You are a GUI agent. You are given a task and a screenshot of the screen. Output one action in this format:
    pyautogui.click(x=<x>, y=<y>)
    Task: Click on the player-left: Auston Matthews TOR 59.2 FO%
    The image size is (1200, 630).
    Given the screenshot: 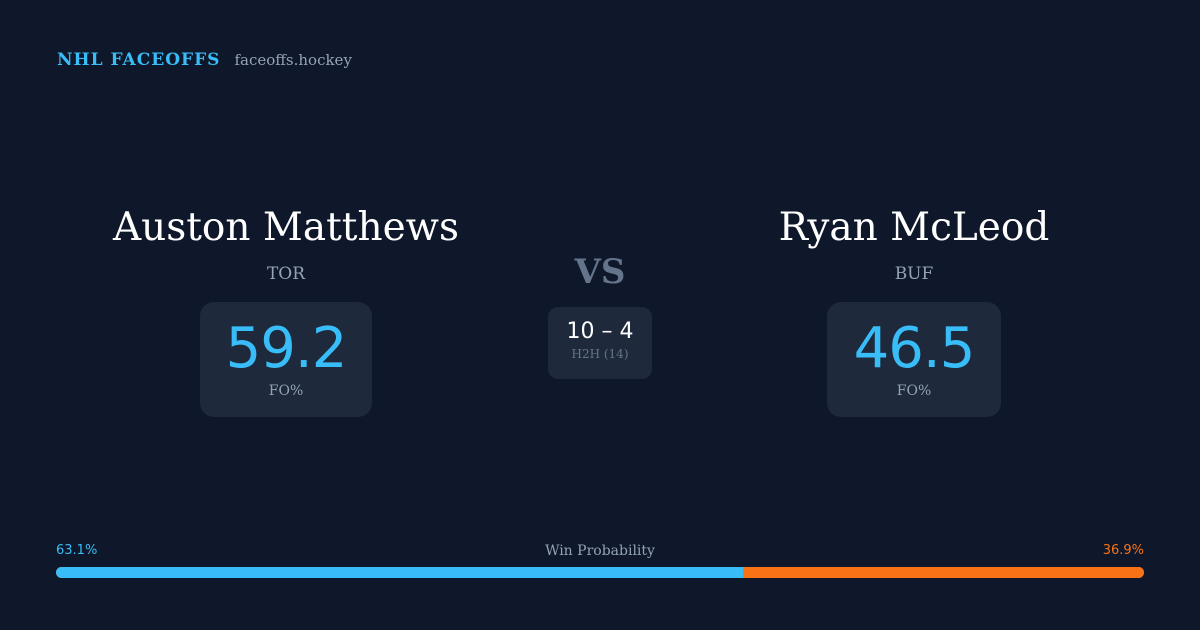 What is the action you would take?
    pyautogui.click(x=286, y=311)
    